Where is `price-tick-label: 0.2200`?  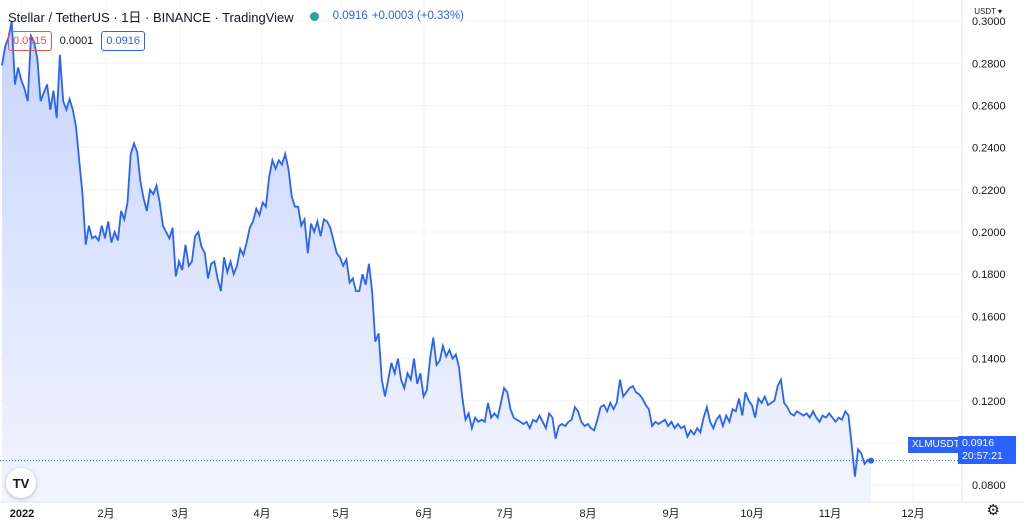 price-tick-label: 0.2200 is located at coordinates (989, 191).